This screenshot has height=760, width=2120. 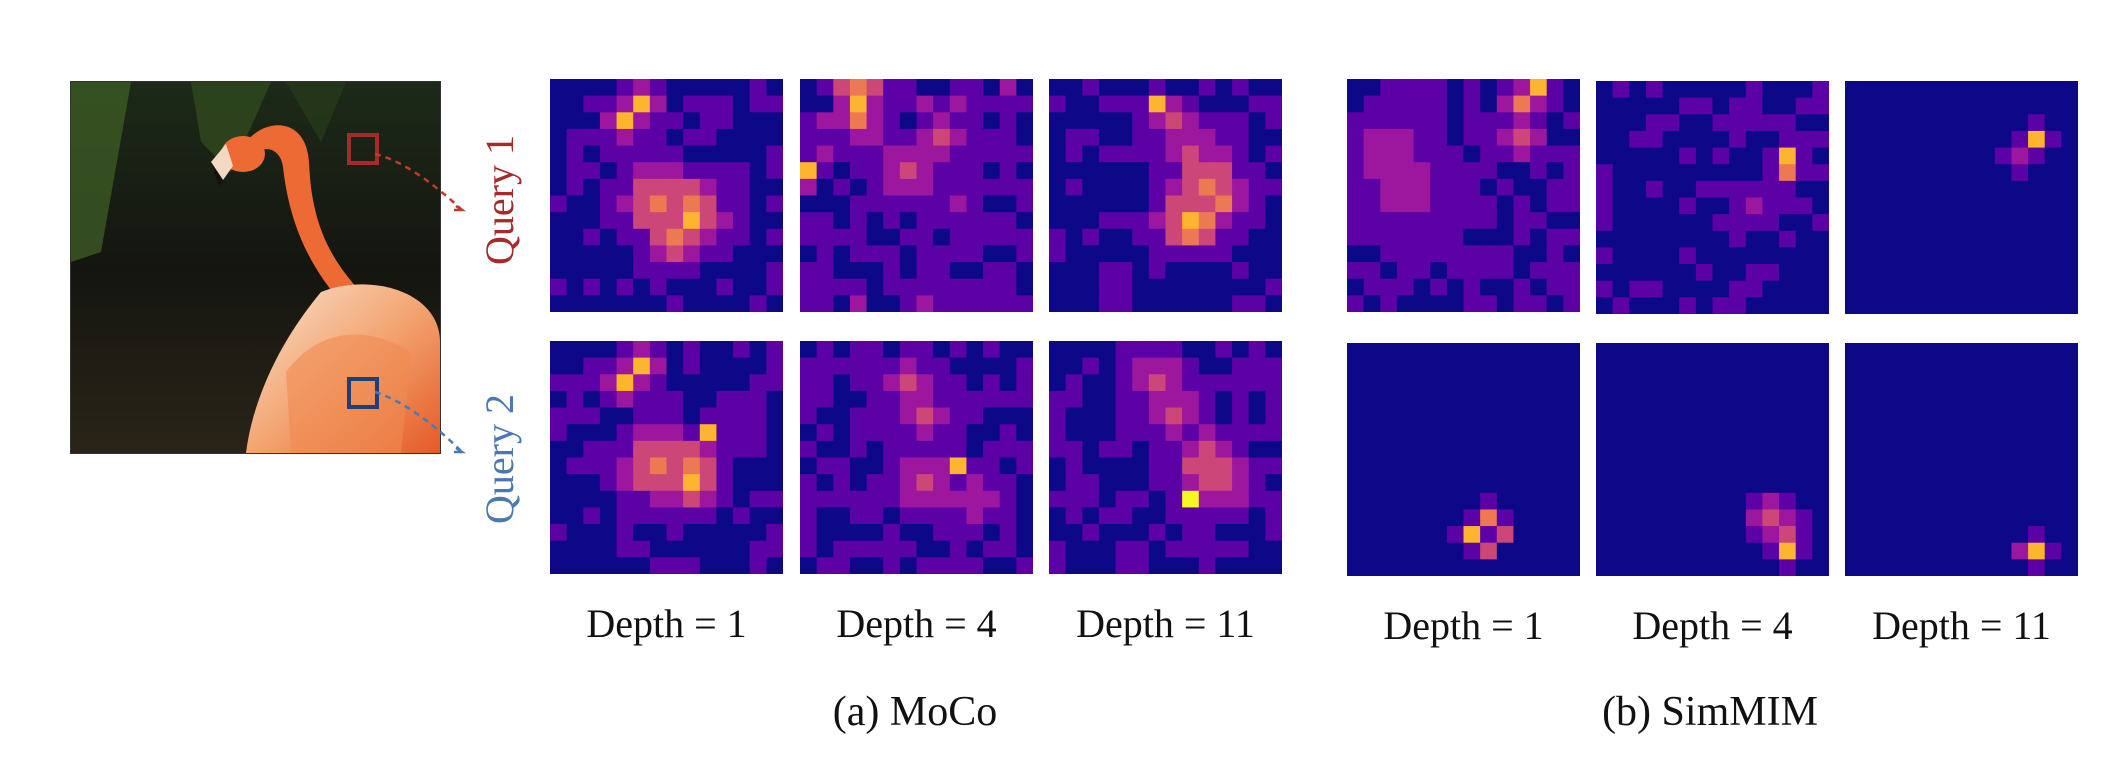 What do you see at coordinates (418, 181) in the screenshot?
I see `query1-arrow` at bounding box center [418, 181].